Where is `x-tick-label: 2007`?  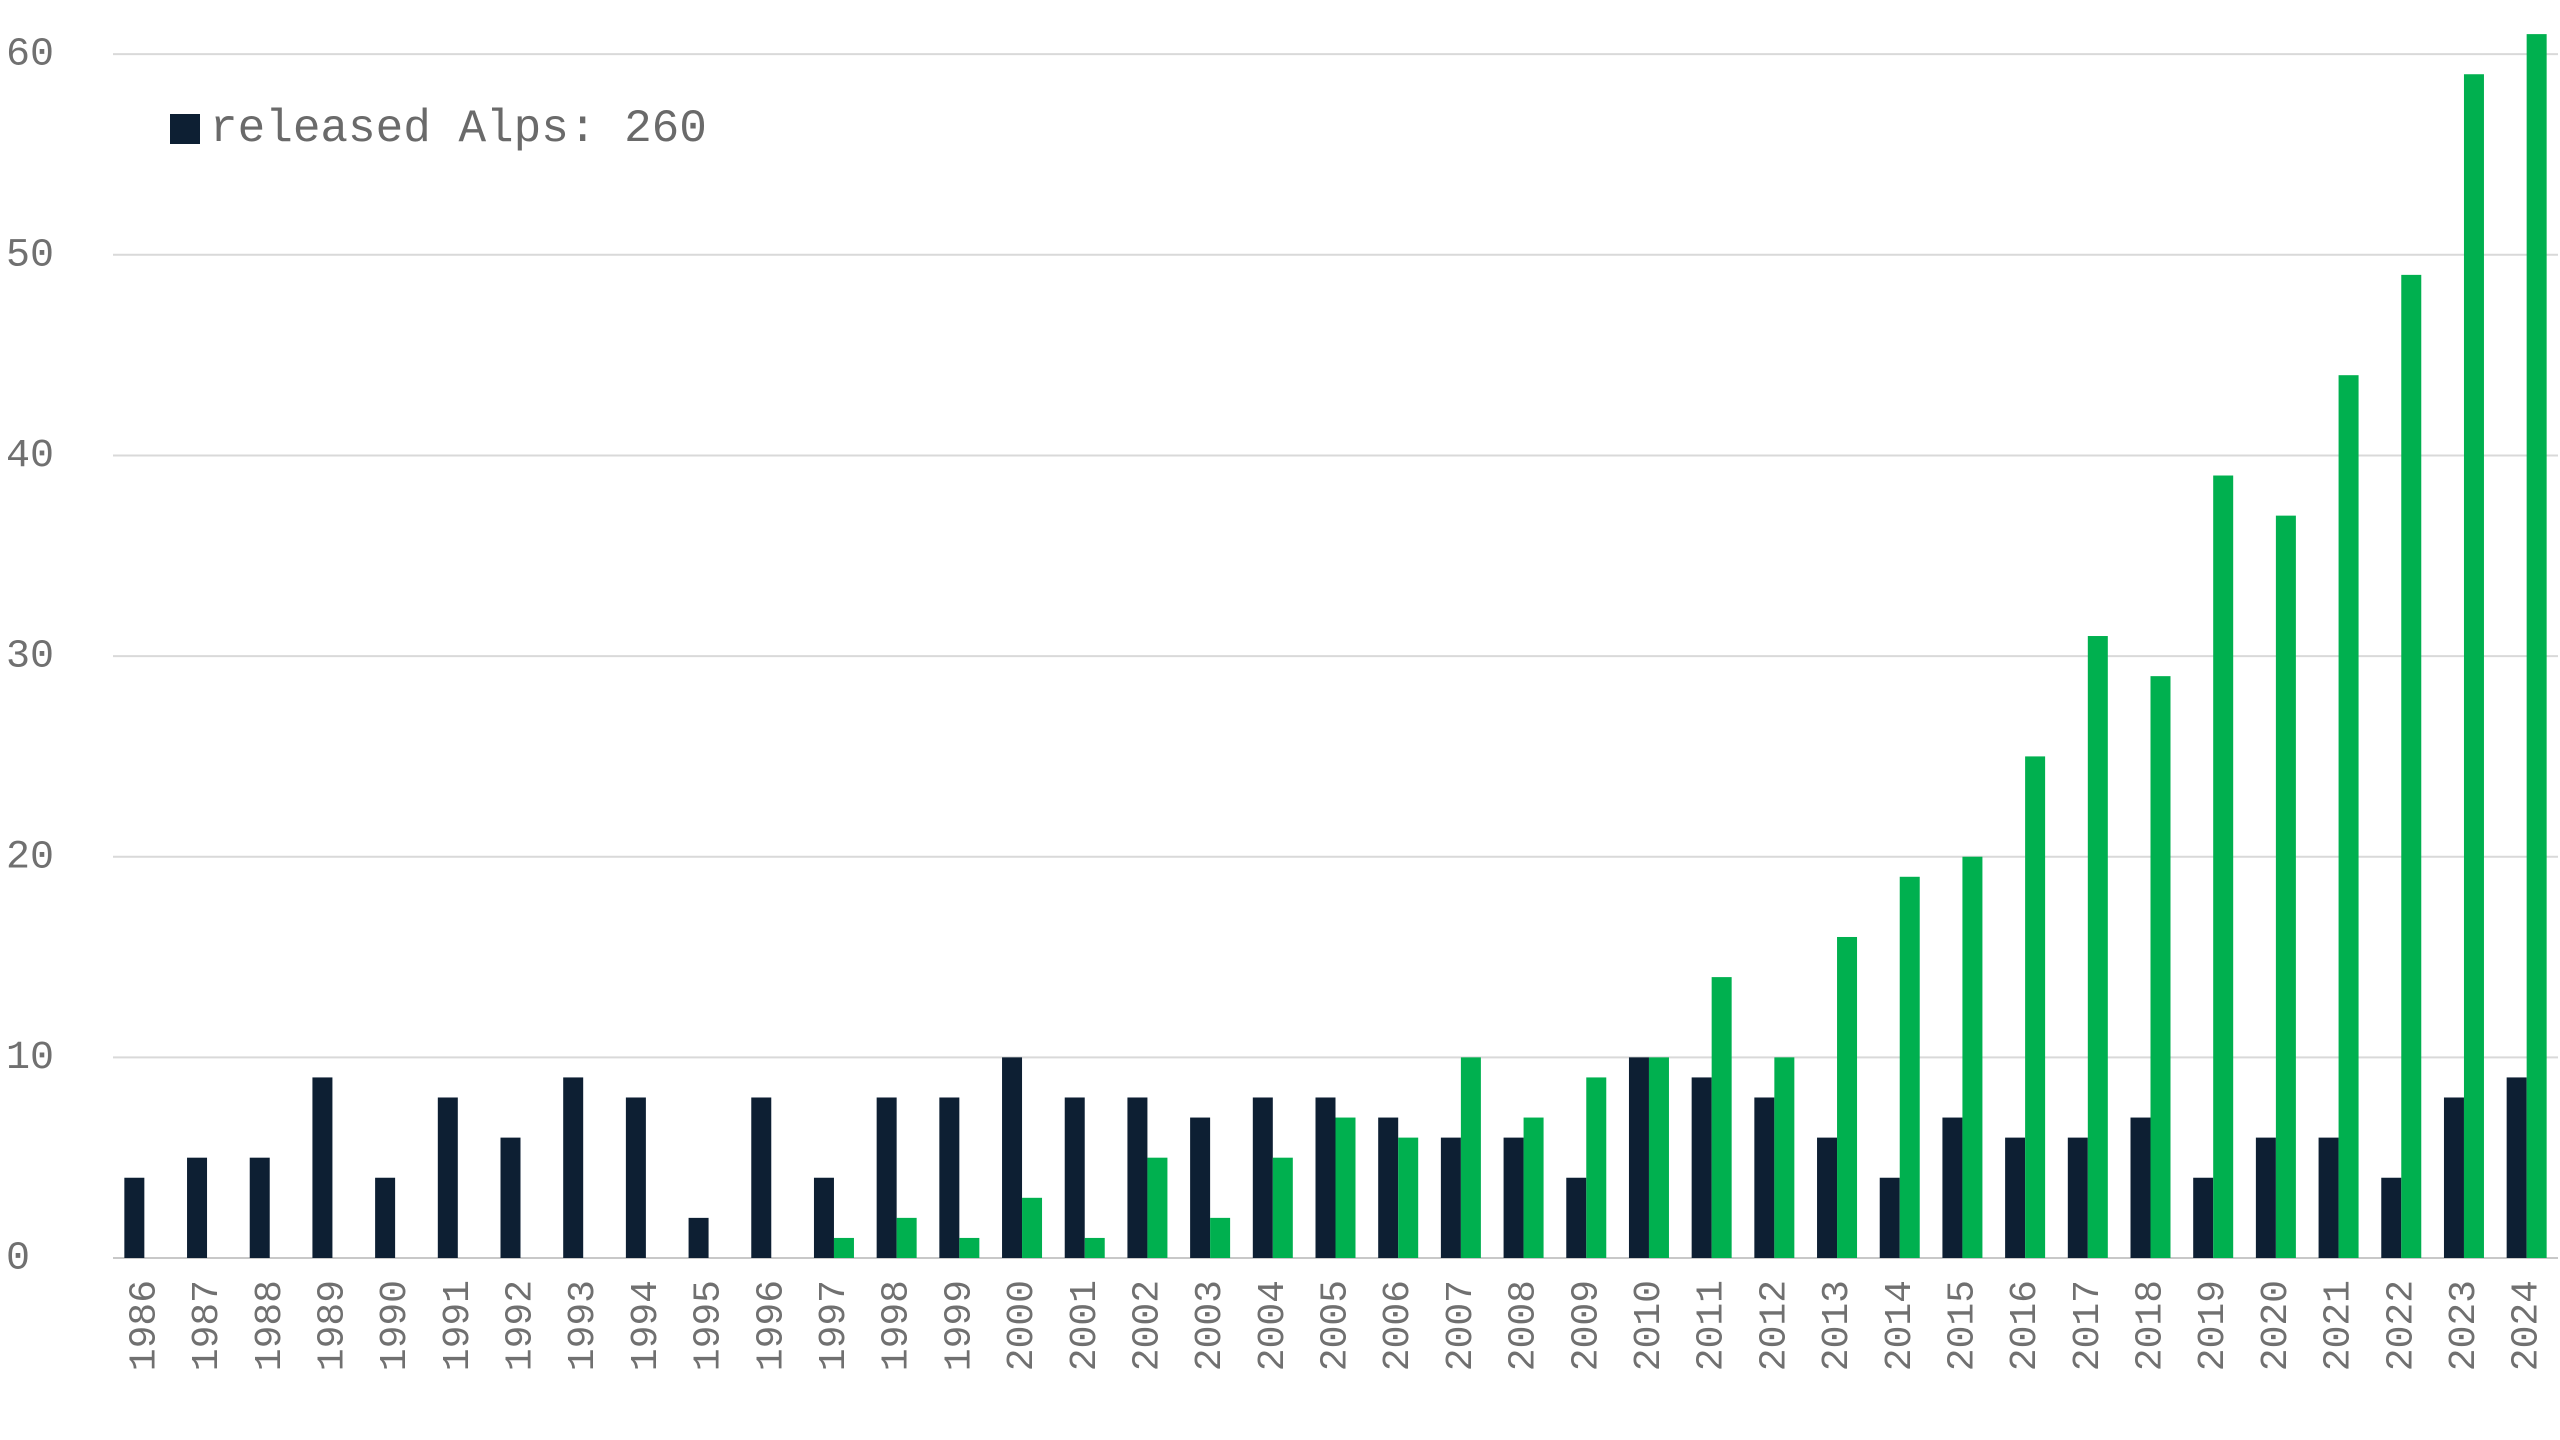
x-tick-label: 2007 is located at coordinates (1461, 1325).